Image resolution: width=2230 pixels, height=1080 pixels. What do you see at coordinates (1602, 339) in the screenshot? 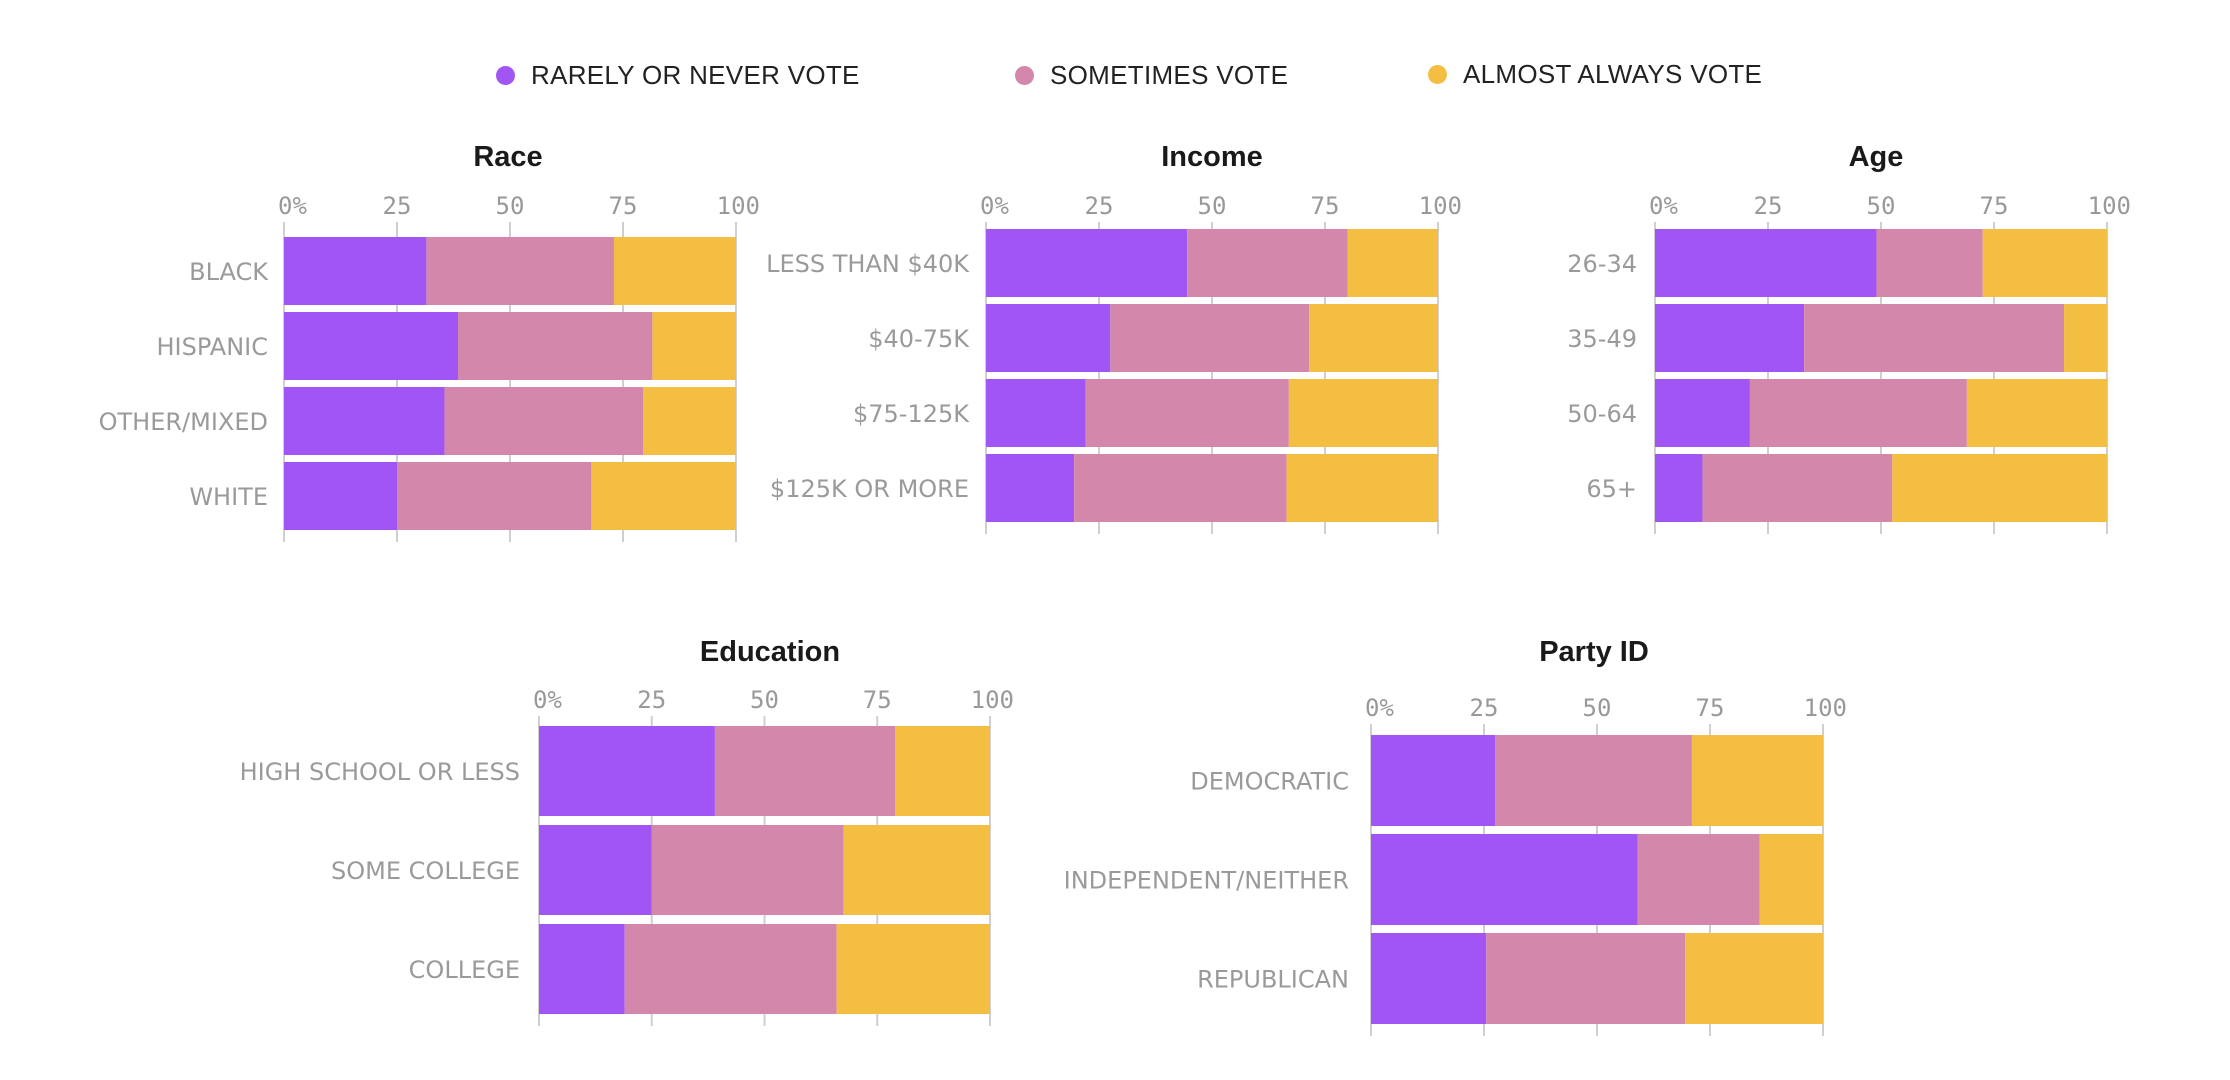
I see `category-label: 35-49` at bounding box center [1602, 339].